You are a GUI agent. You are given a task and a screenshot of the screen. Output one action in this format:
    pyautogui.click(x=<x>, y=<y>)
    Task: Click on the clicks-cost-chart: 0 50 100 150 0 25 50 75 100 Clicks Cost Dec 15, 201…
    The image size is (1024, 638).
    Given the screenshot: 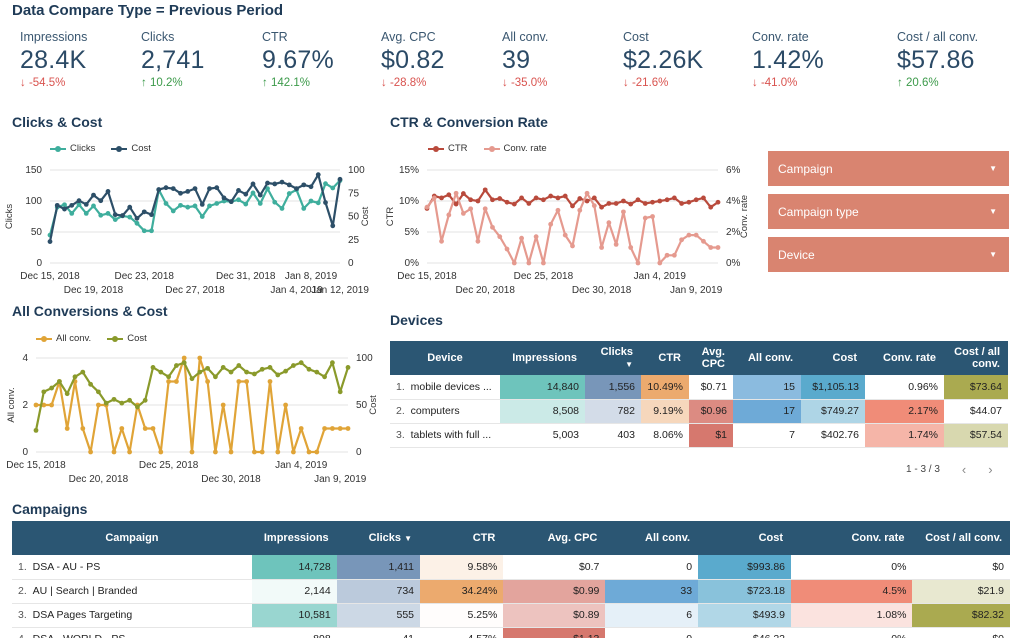 What is the action you would take?
    pyautogui.click(x=187, y=228)
    